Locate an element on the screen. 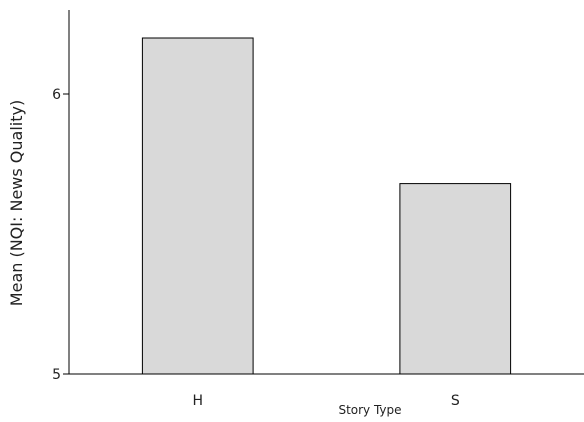 This screenshot has width=584, height=422. y-tick-label-5: 5 is located at coordinates (56, 375).